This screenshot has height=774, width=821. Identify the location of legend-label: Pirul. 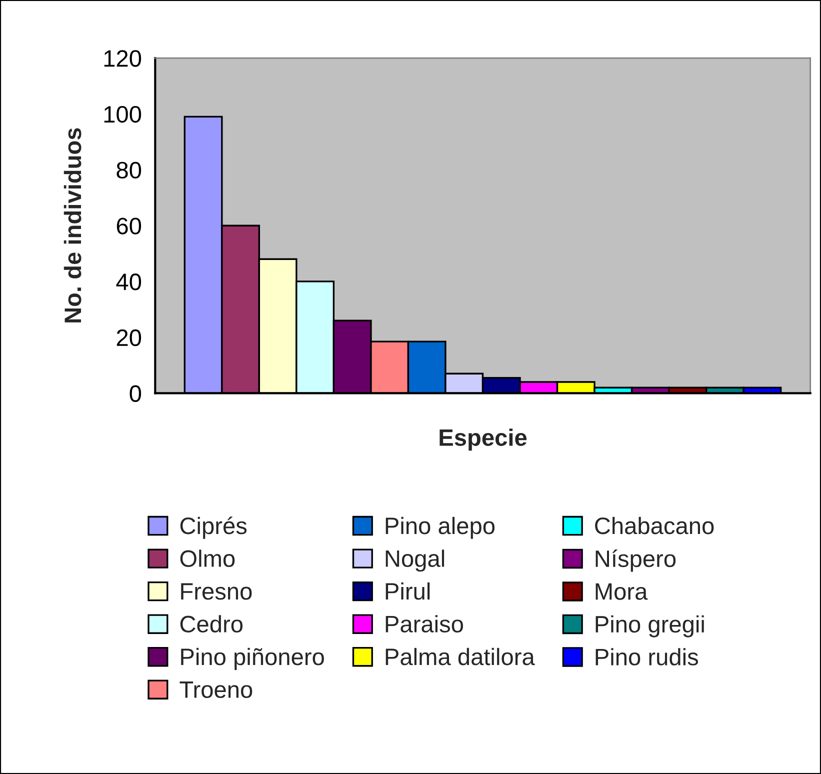
(408, 591).